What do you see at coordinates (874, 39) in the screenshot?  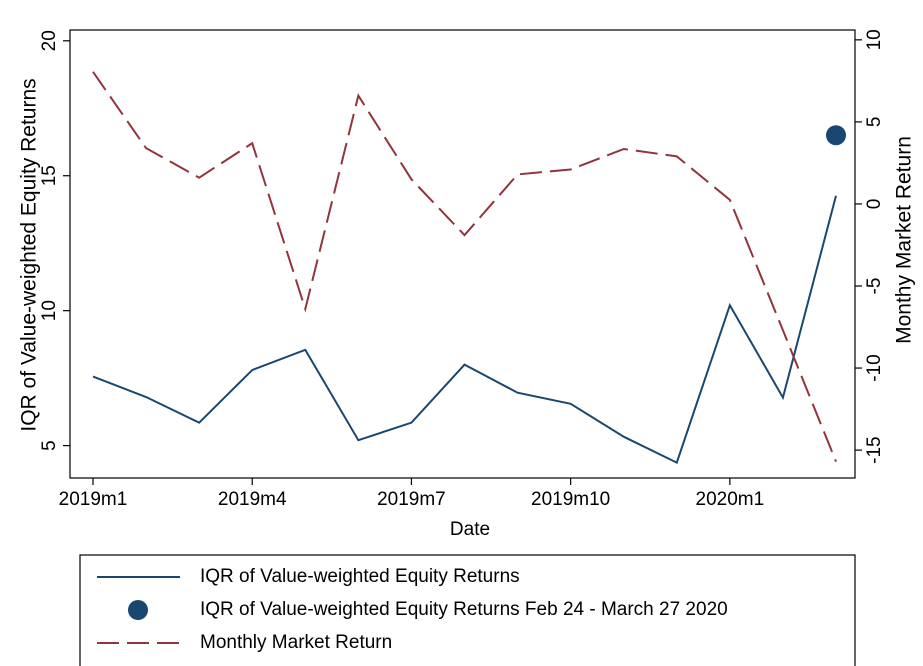 I see `y2-tick-label: 10` at bounding box center [874, 39].